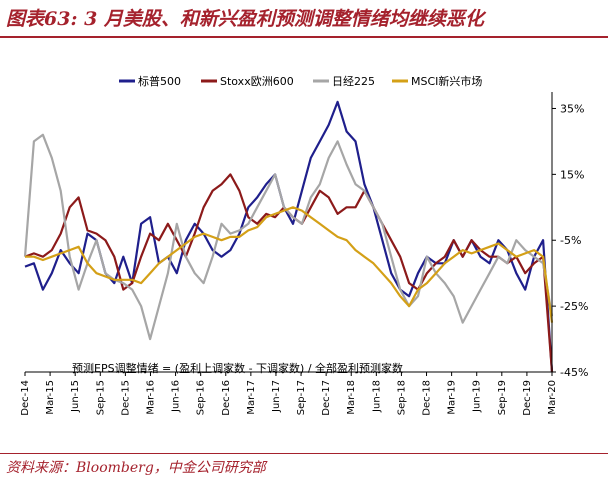 This screenshot has width=608, height=480. I want to click on x-tick-label: Sep-18, so click(401, 397).